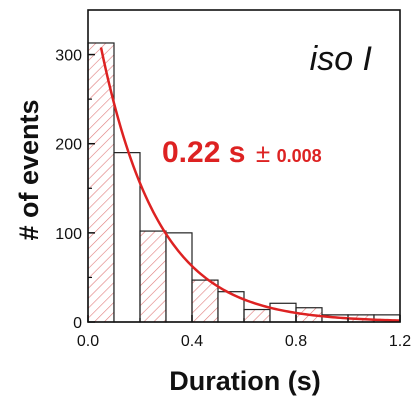 This screenshot has width=420, height=406. I want to click on x-tick-label: 0.8, so click(296, 341).